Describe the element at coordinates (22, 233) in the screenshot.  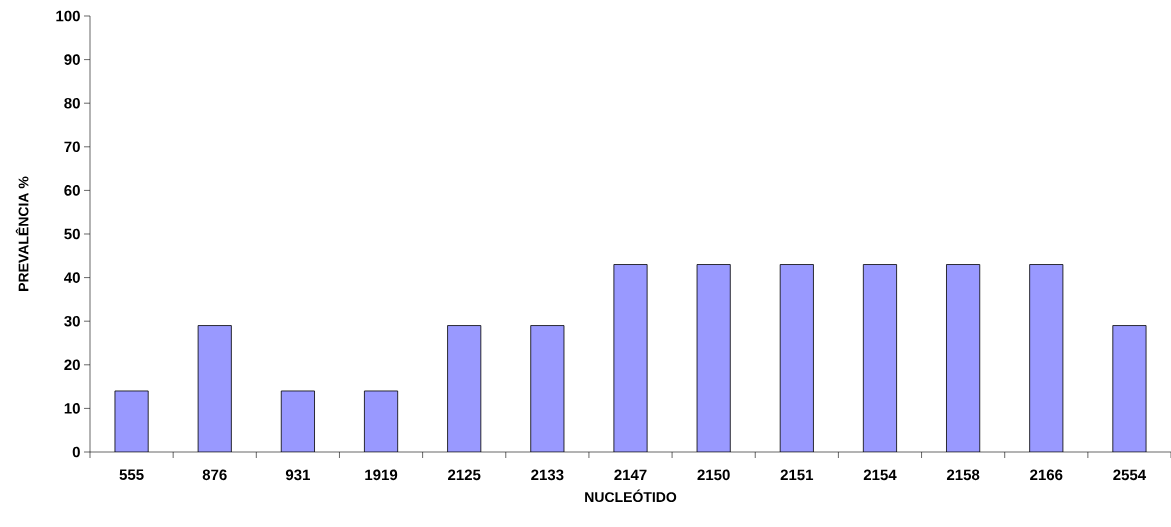
I see `y-axis-title: PREVALÊNCIA %` at that location.